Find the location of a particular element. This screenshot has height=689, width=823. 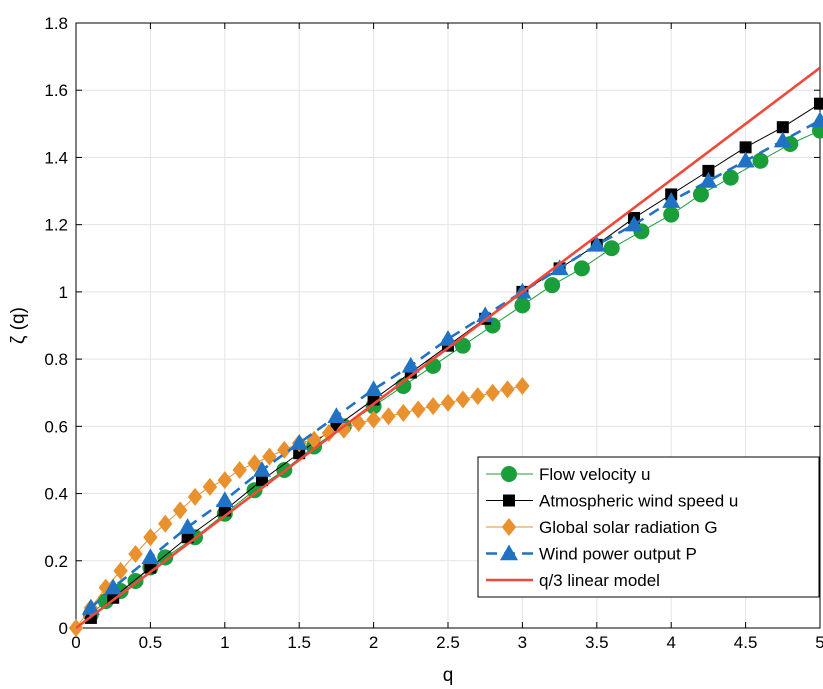

legend-label: q/3 linear model is located at coordinates (599, 580).